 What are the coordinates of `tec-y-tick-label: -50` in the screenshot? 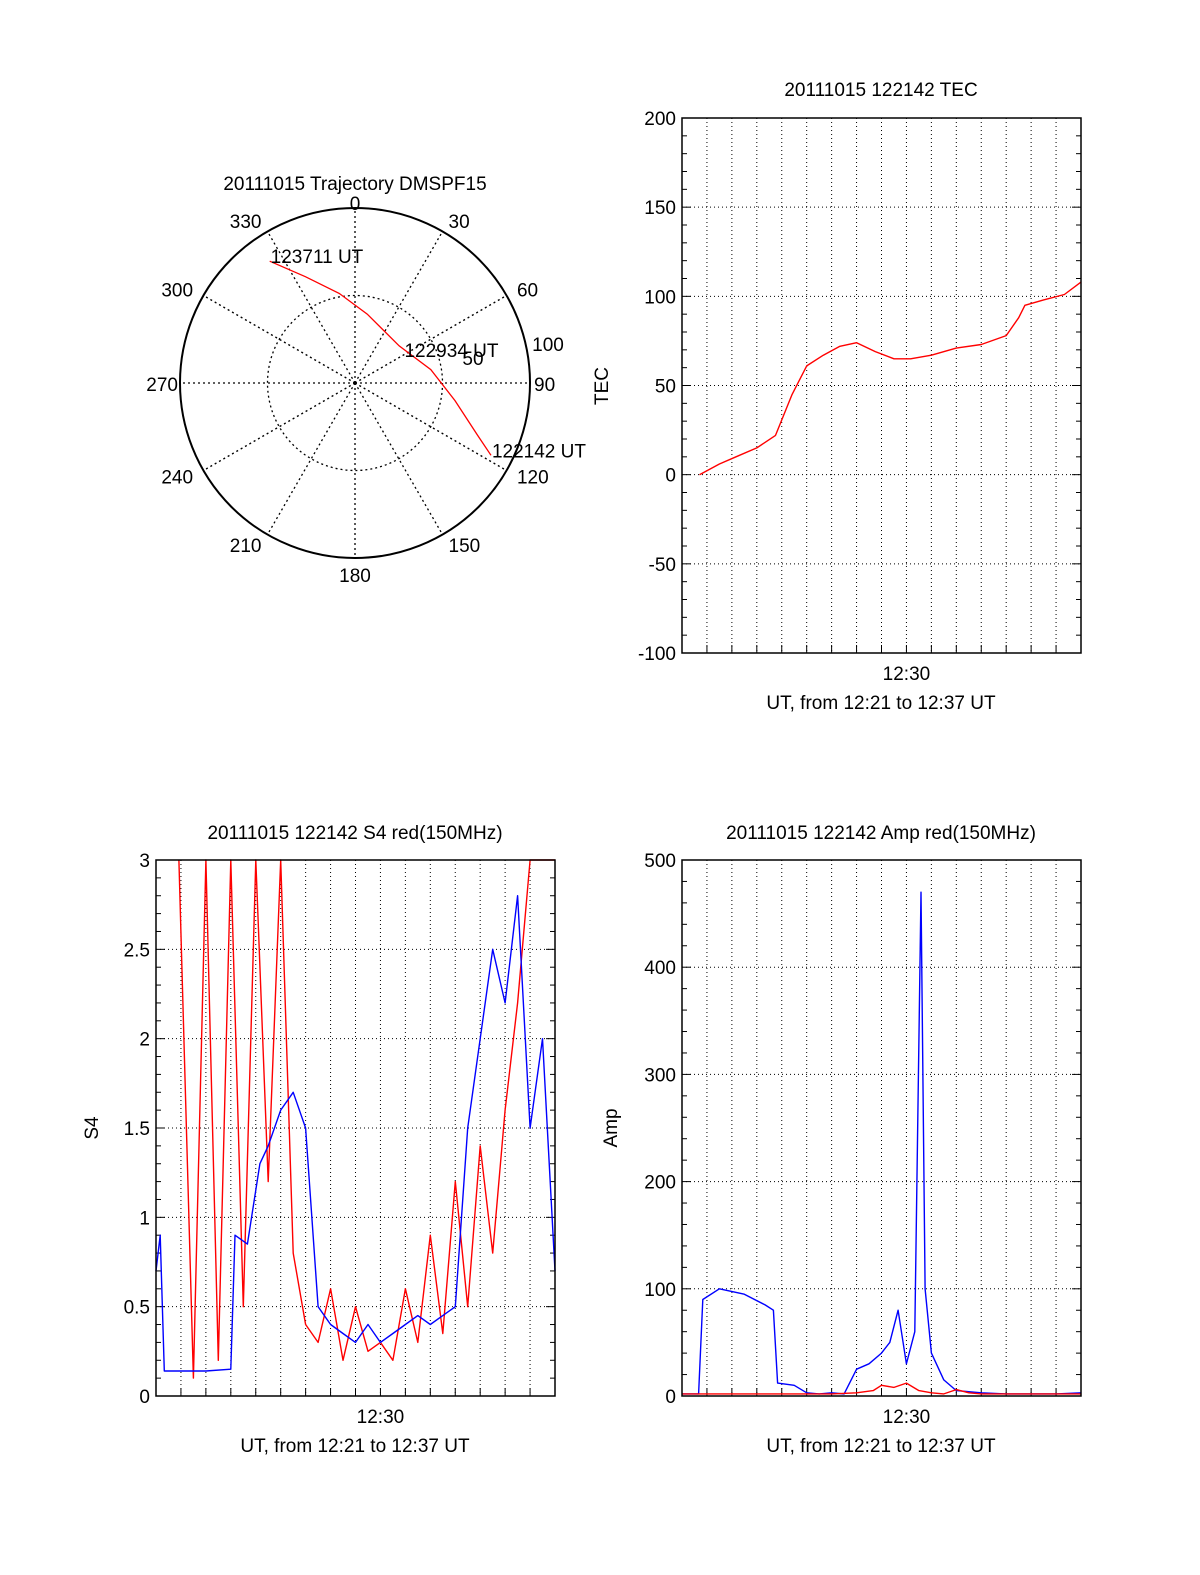 It's located at (662, 565).